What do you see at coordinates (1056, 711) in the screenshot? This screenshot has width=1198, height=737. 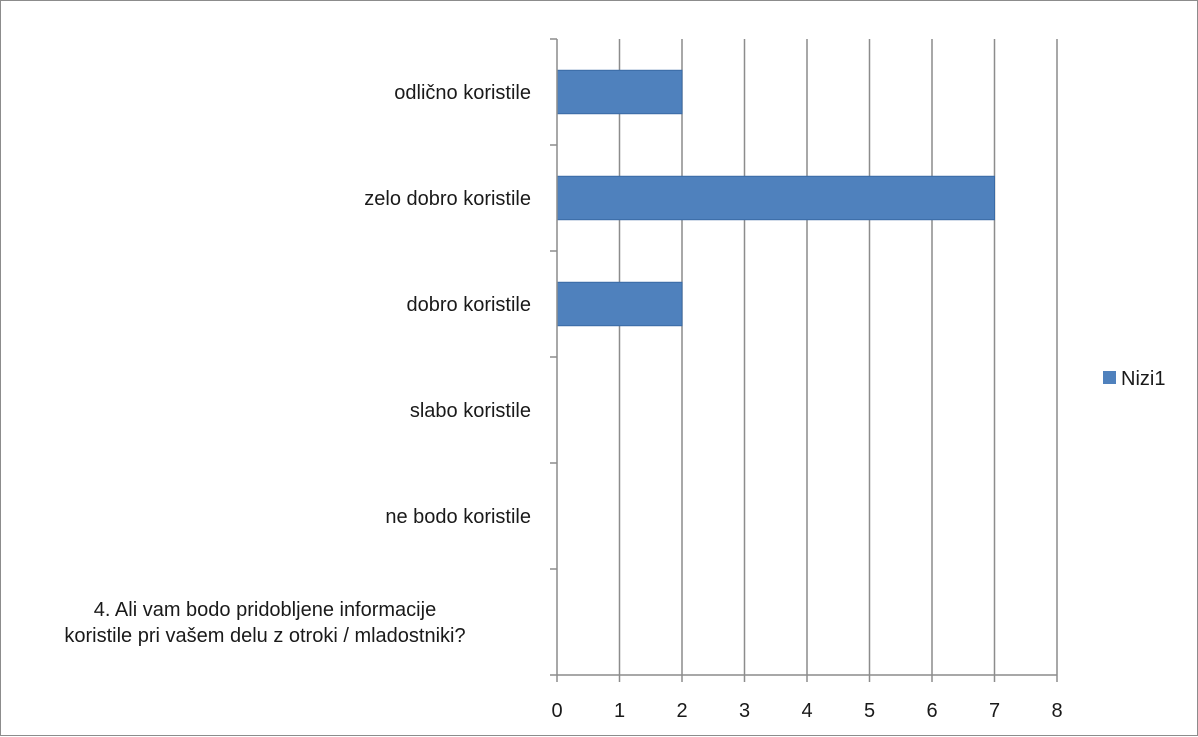 I see `x-tick-label: 8` at bounding box center [1056, 711].